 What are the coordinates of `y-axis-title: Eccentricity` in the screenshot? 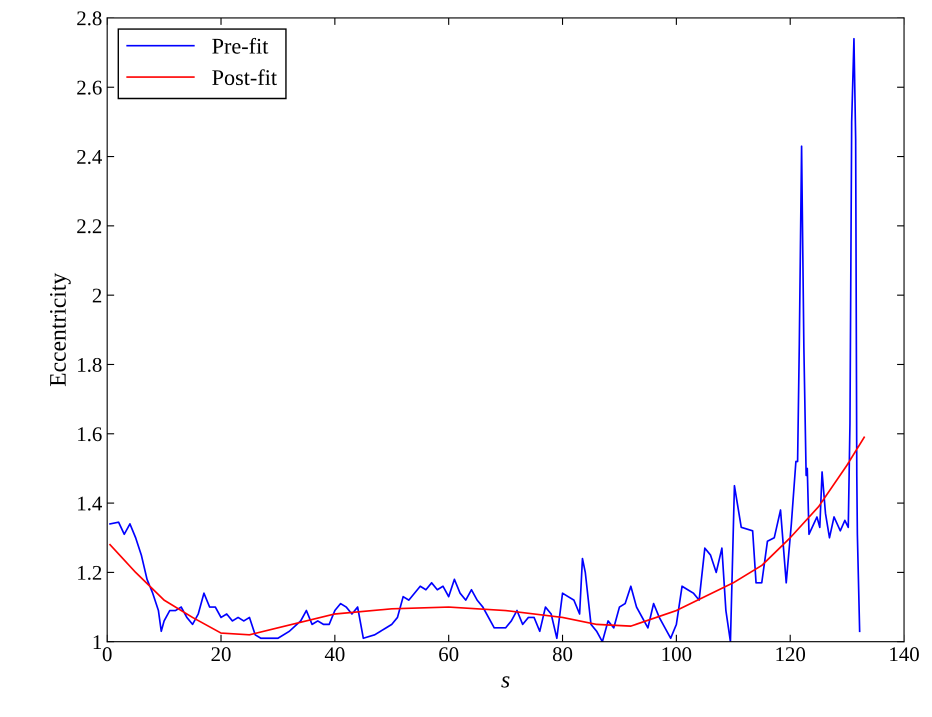 It's located at (60, 329).